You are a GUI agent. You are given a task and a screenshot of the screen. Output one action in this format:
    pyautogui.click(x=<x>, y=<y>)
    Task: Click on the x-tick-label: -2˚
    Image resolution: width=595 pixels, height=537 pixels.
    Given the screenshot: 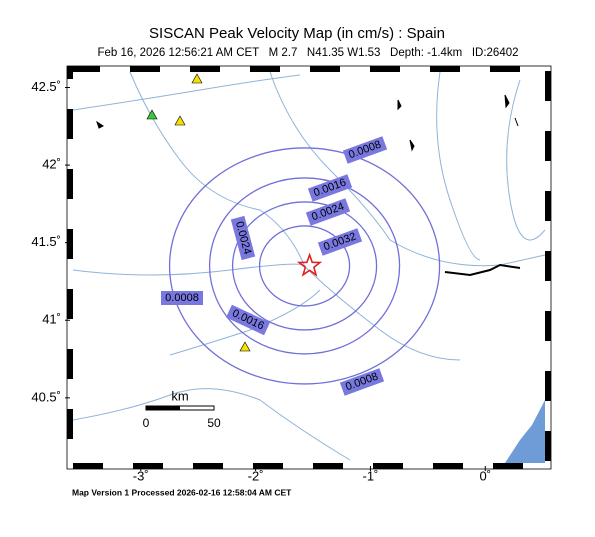 What is the action you would take?
    pyautogui.click(x=256, y=475)
    